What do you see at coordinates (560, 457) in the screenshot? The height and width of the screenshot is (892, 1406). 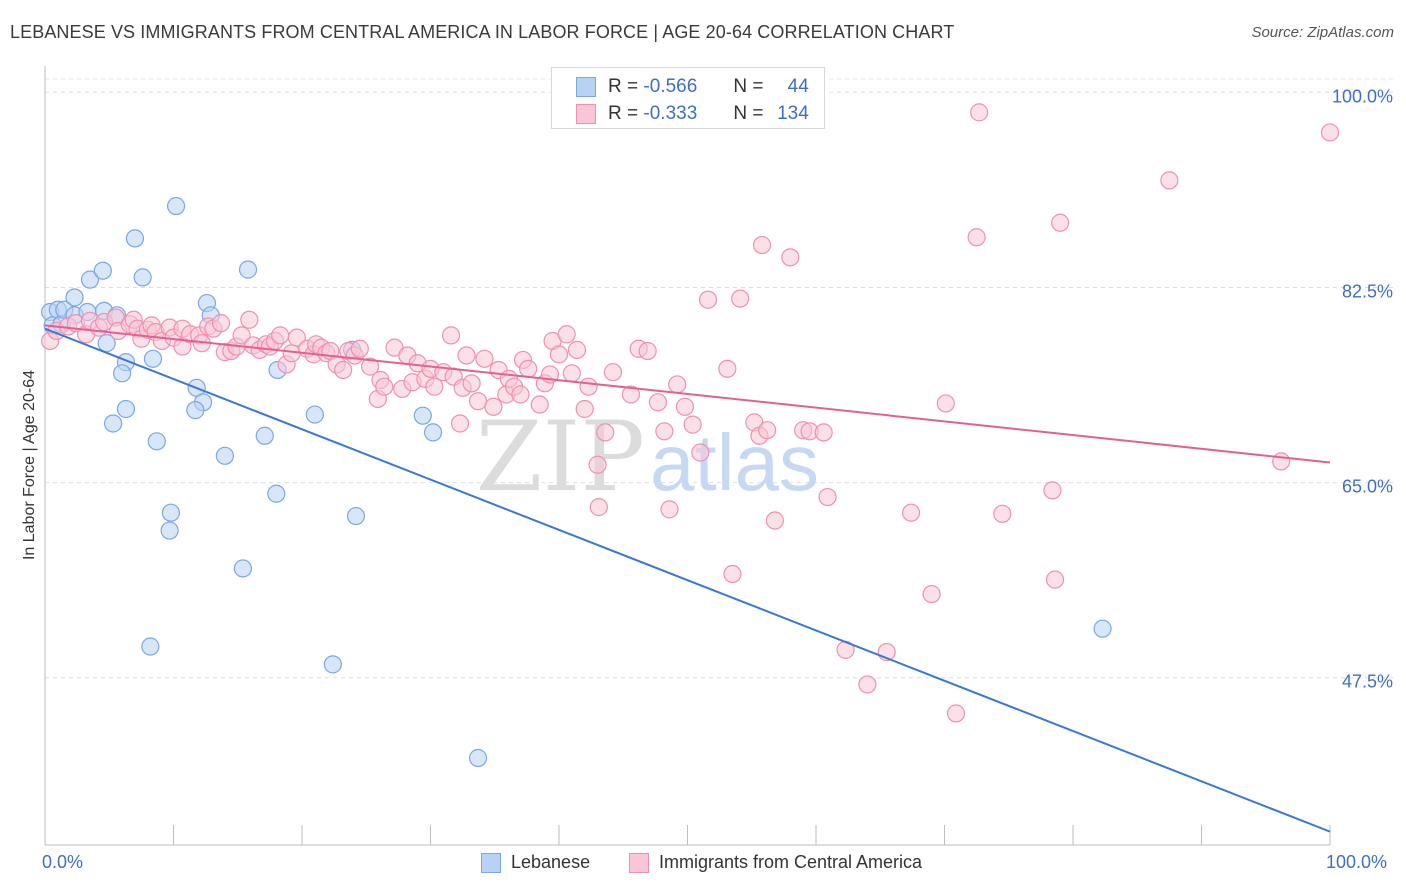 I see `watermark-zip: ZIP` at bounding box center [560, 457].